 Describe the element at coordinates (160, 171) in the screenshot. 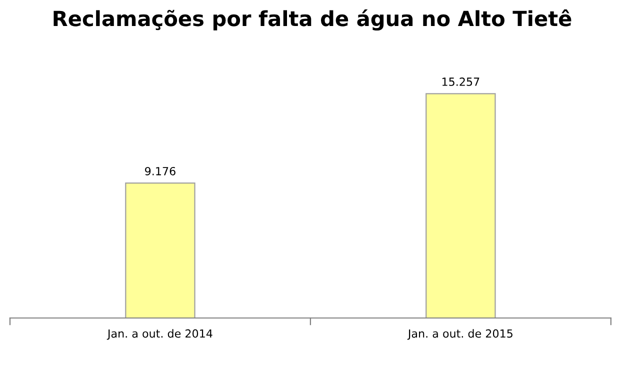

I see `data-label: 9.176` at that location.